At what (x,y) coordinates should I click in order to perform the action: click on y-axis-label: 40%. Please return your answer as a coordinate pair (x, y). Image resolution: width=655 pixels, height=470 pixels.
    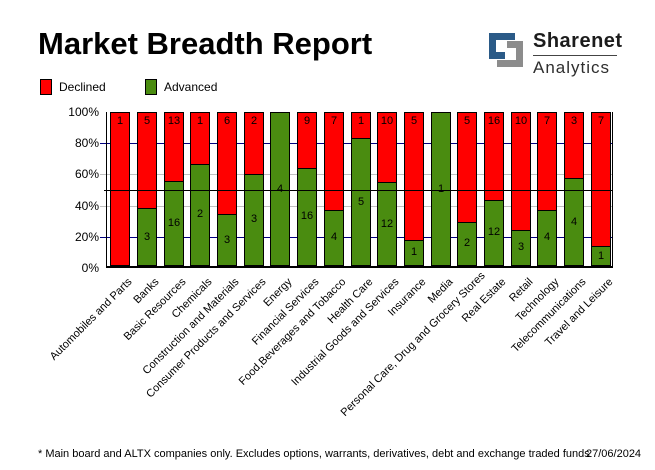
    Looking at the image, I should click on (86, 206).